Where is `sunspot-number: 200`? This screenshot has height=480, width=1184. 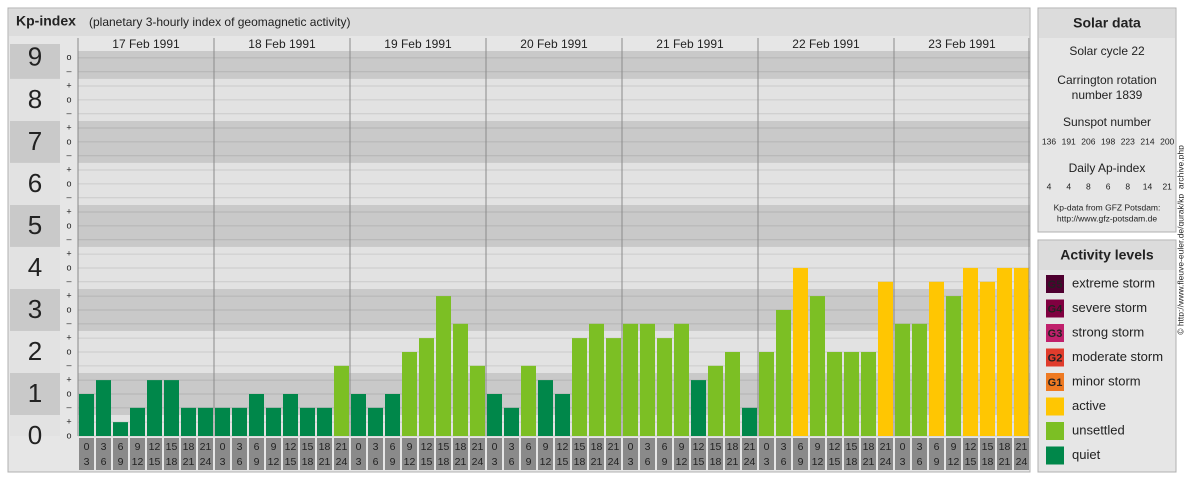
sunspot-number: 200 is located at coordinates (1167, 141).